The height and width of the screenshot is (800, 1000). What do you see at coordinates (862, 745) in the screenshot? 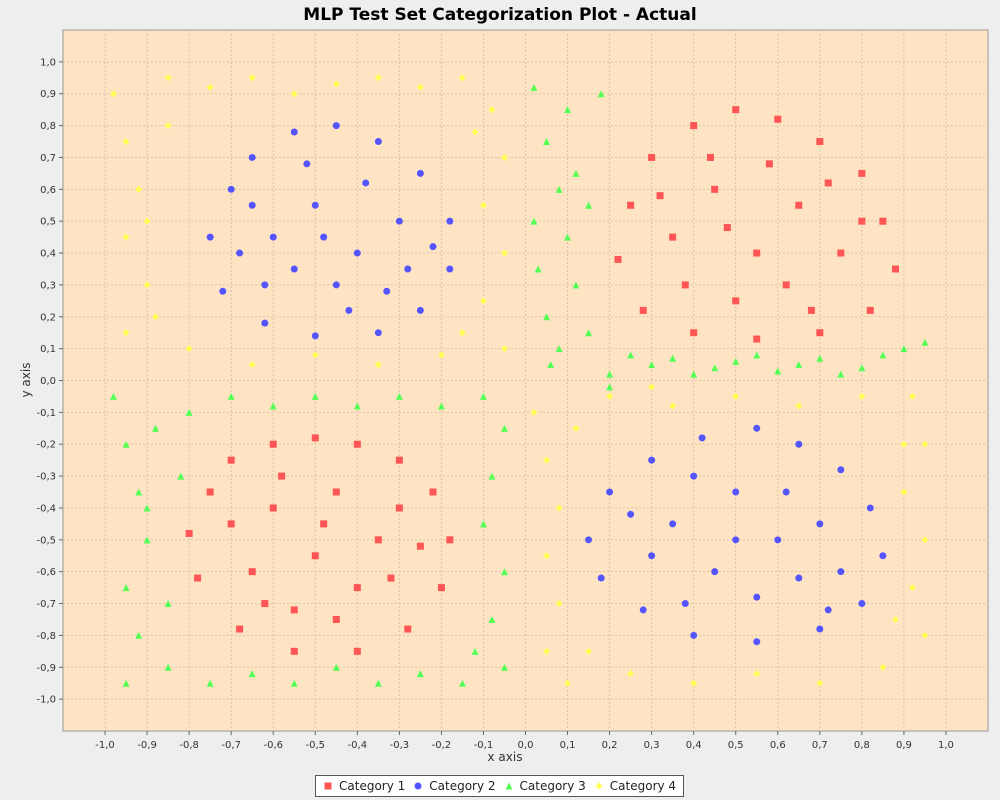
I see `x-tick-label: 0,8` at bounding box center [862, 745].